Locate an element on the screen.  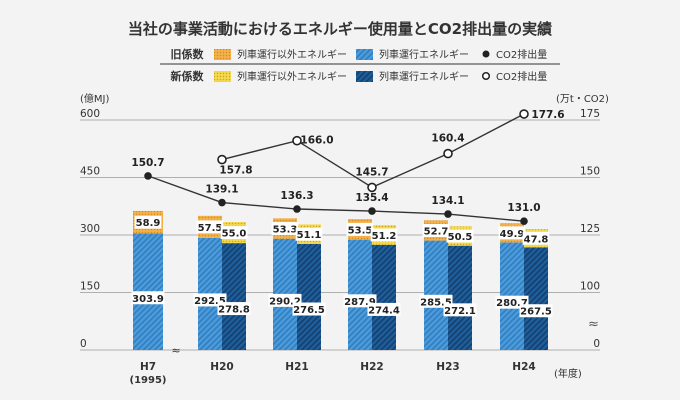
legend-swatch-new-nonrail is located at coordinates (222, 76).